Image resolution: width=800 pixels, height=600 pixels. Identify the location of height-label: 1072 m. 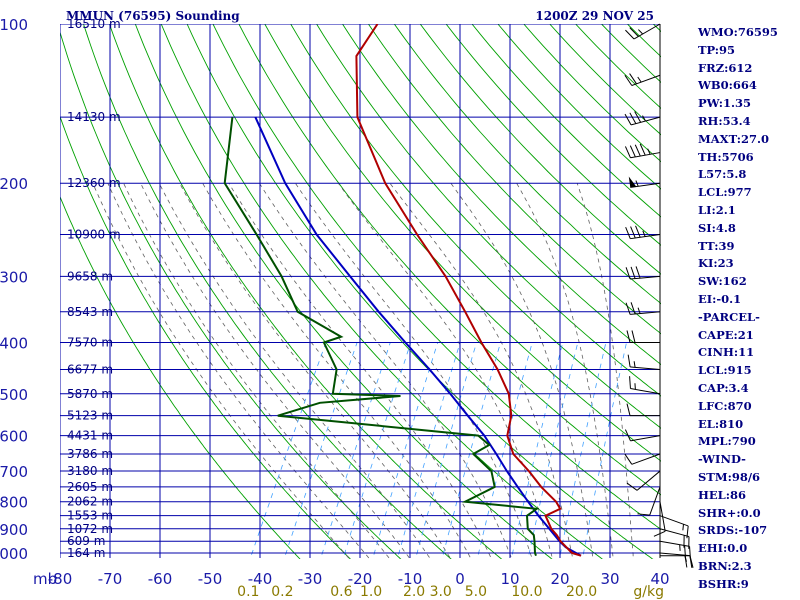
(90, 529).